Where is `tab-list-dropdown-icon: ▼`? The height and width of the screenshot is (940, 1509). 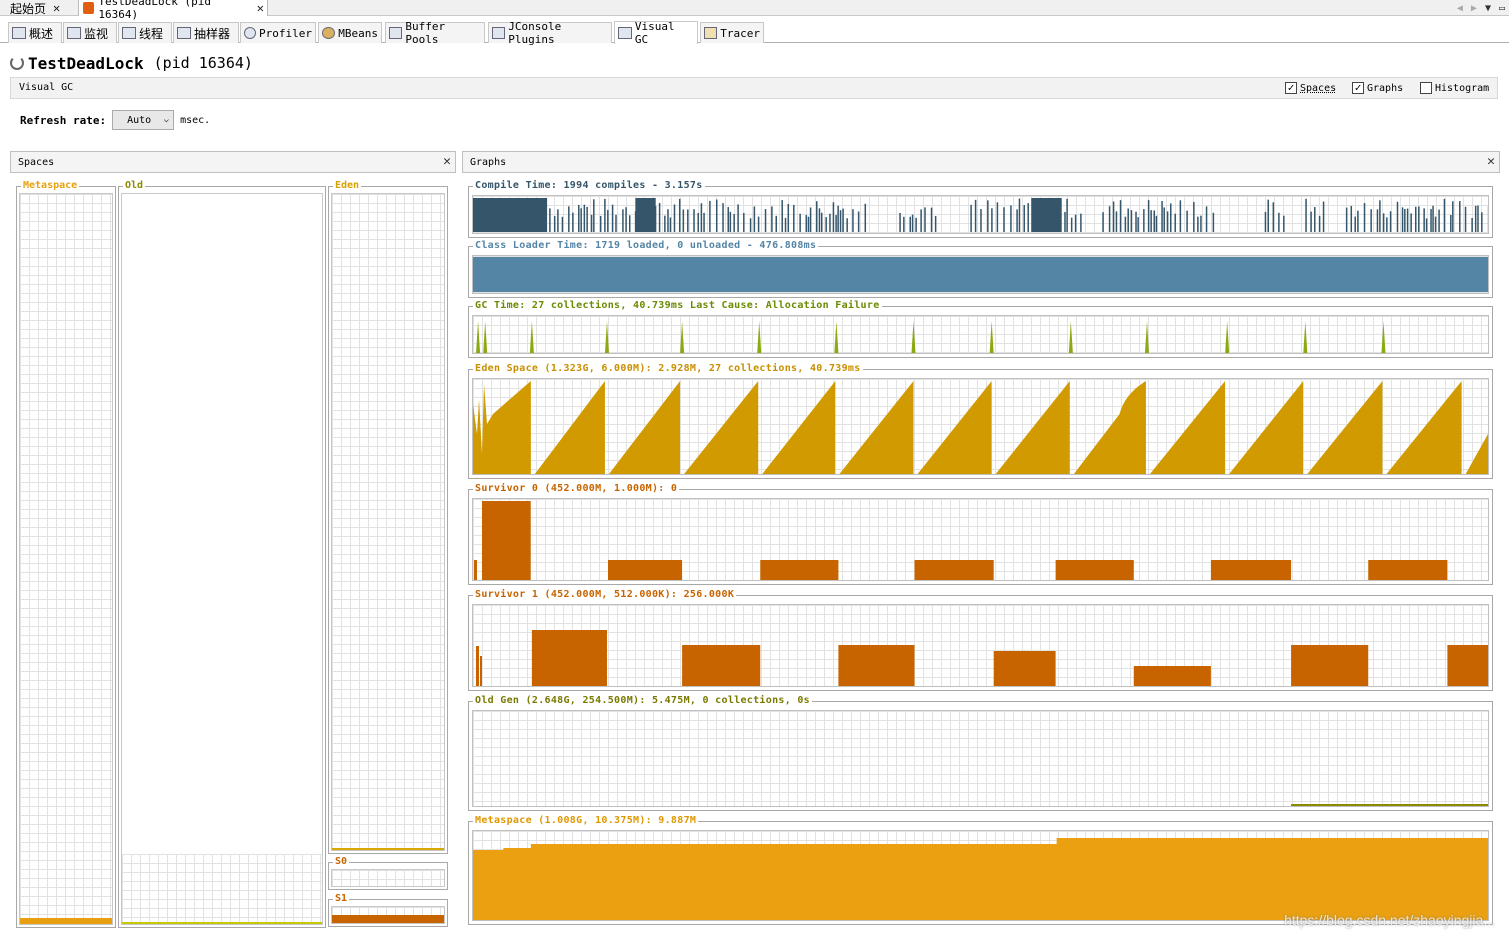 tab-list-dropdown-icon: ▼ is located at coordinates (1487, 8).